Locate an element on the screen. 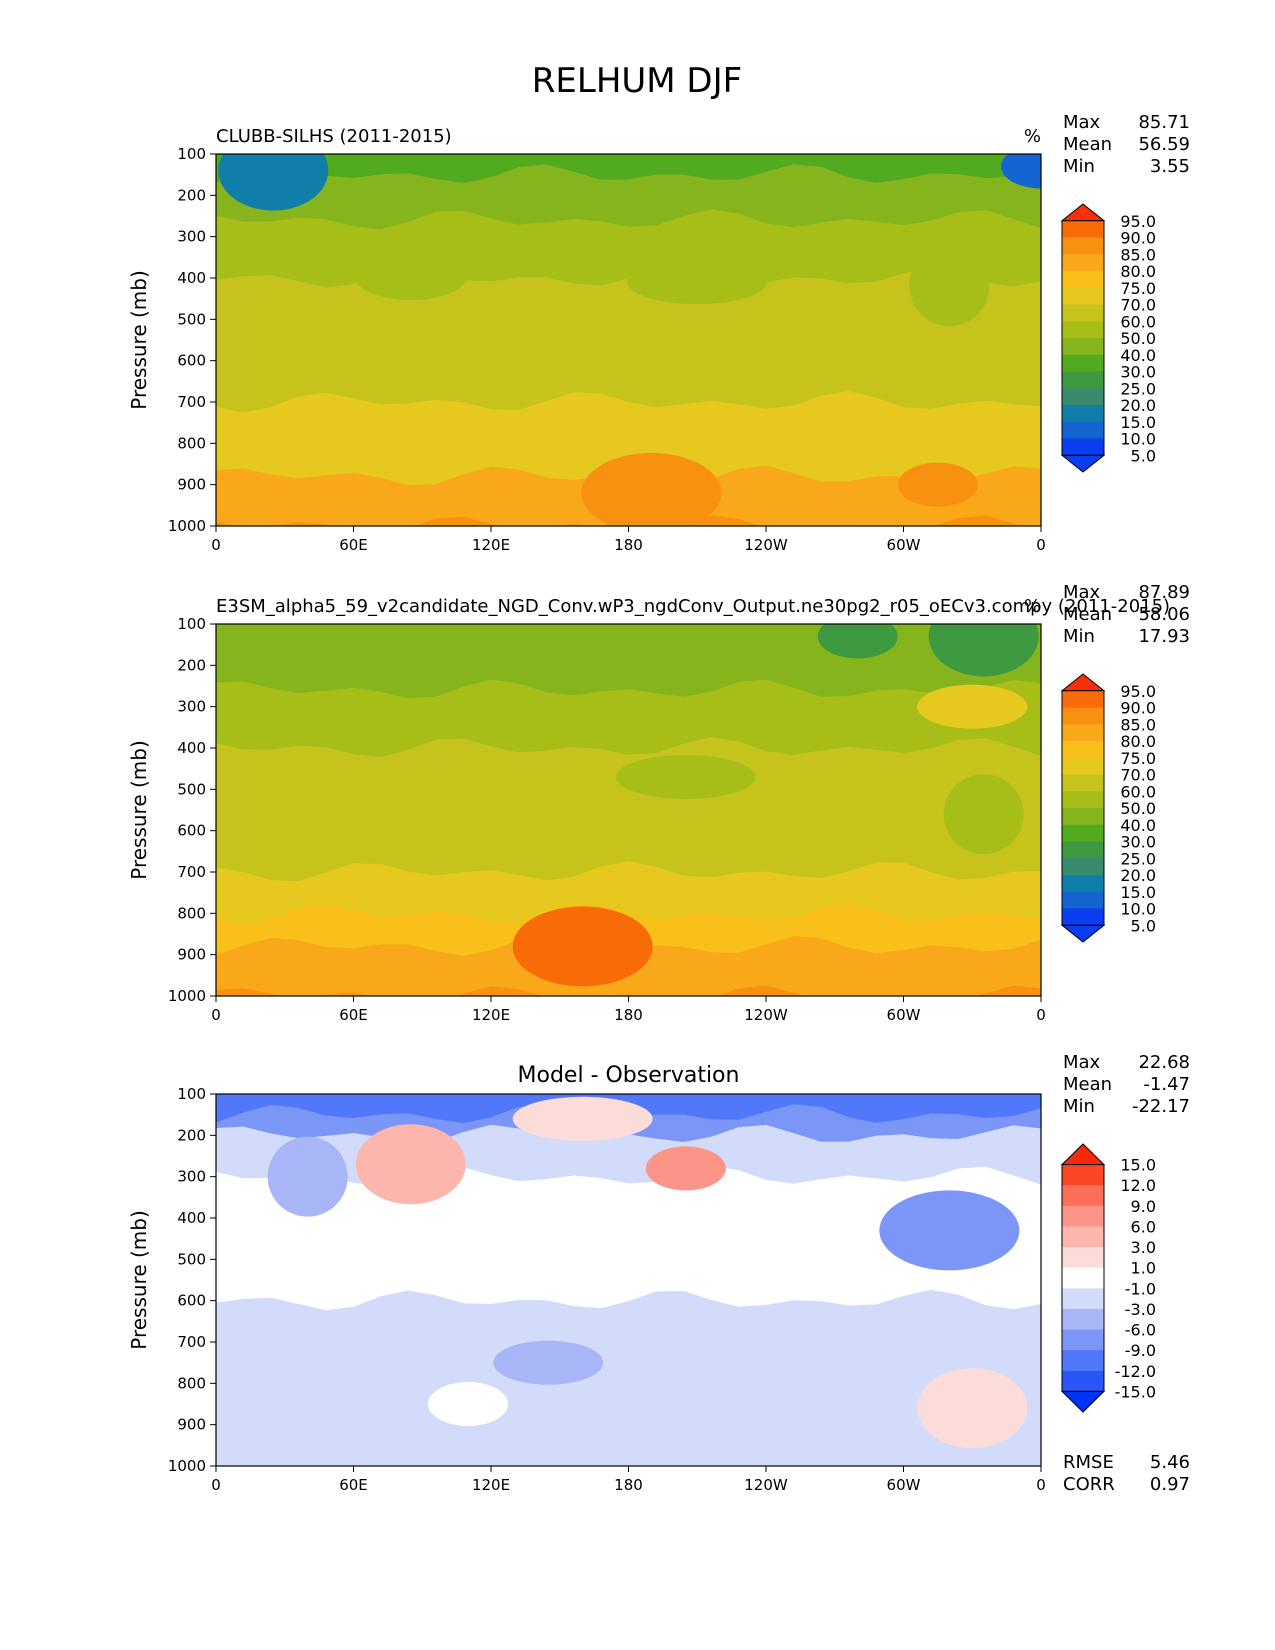  colorbar-tick-label: 15.0 is located at coordinates (1138, 422).